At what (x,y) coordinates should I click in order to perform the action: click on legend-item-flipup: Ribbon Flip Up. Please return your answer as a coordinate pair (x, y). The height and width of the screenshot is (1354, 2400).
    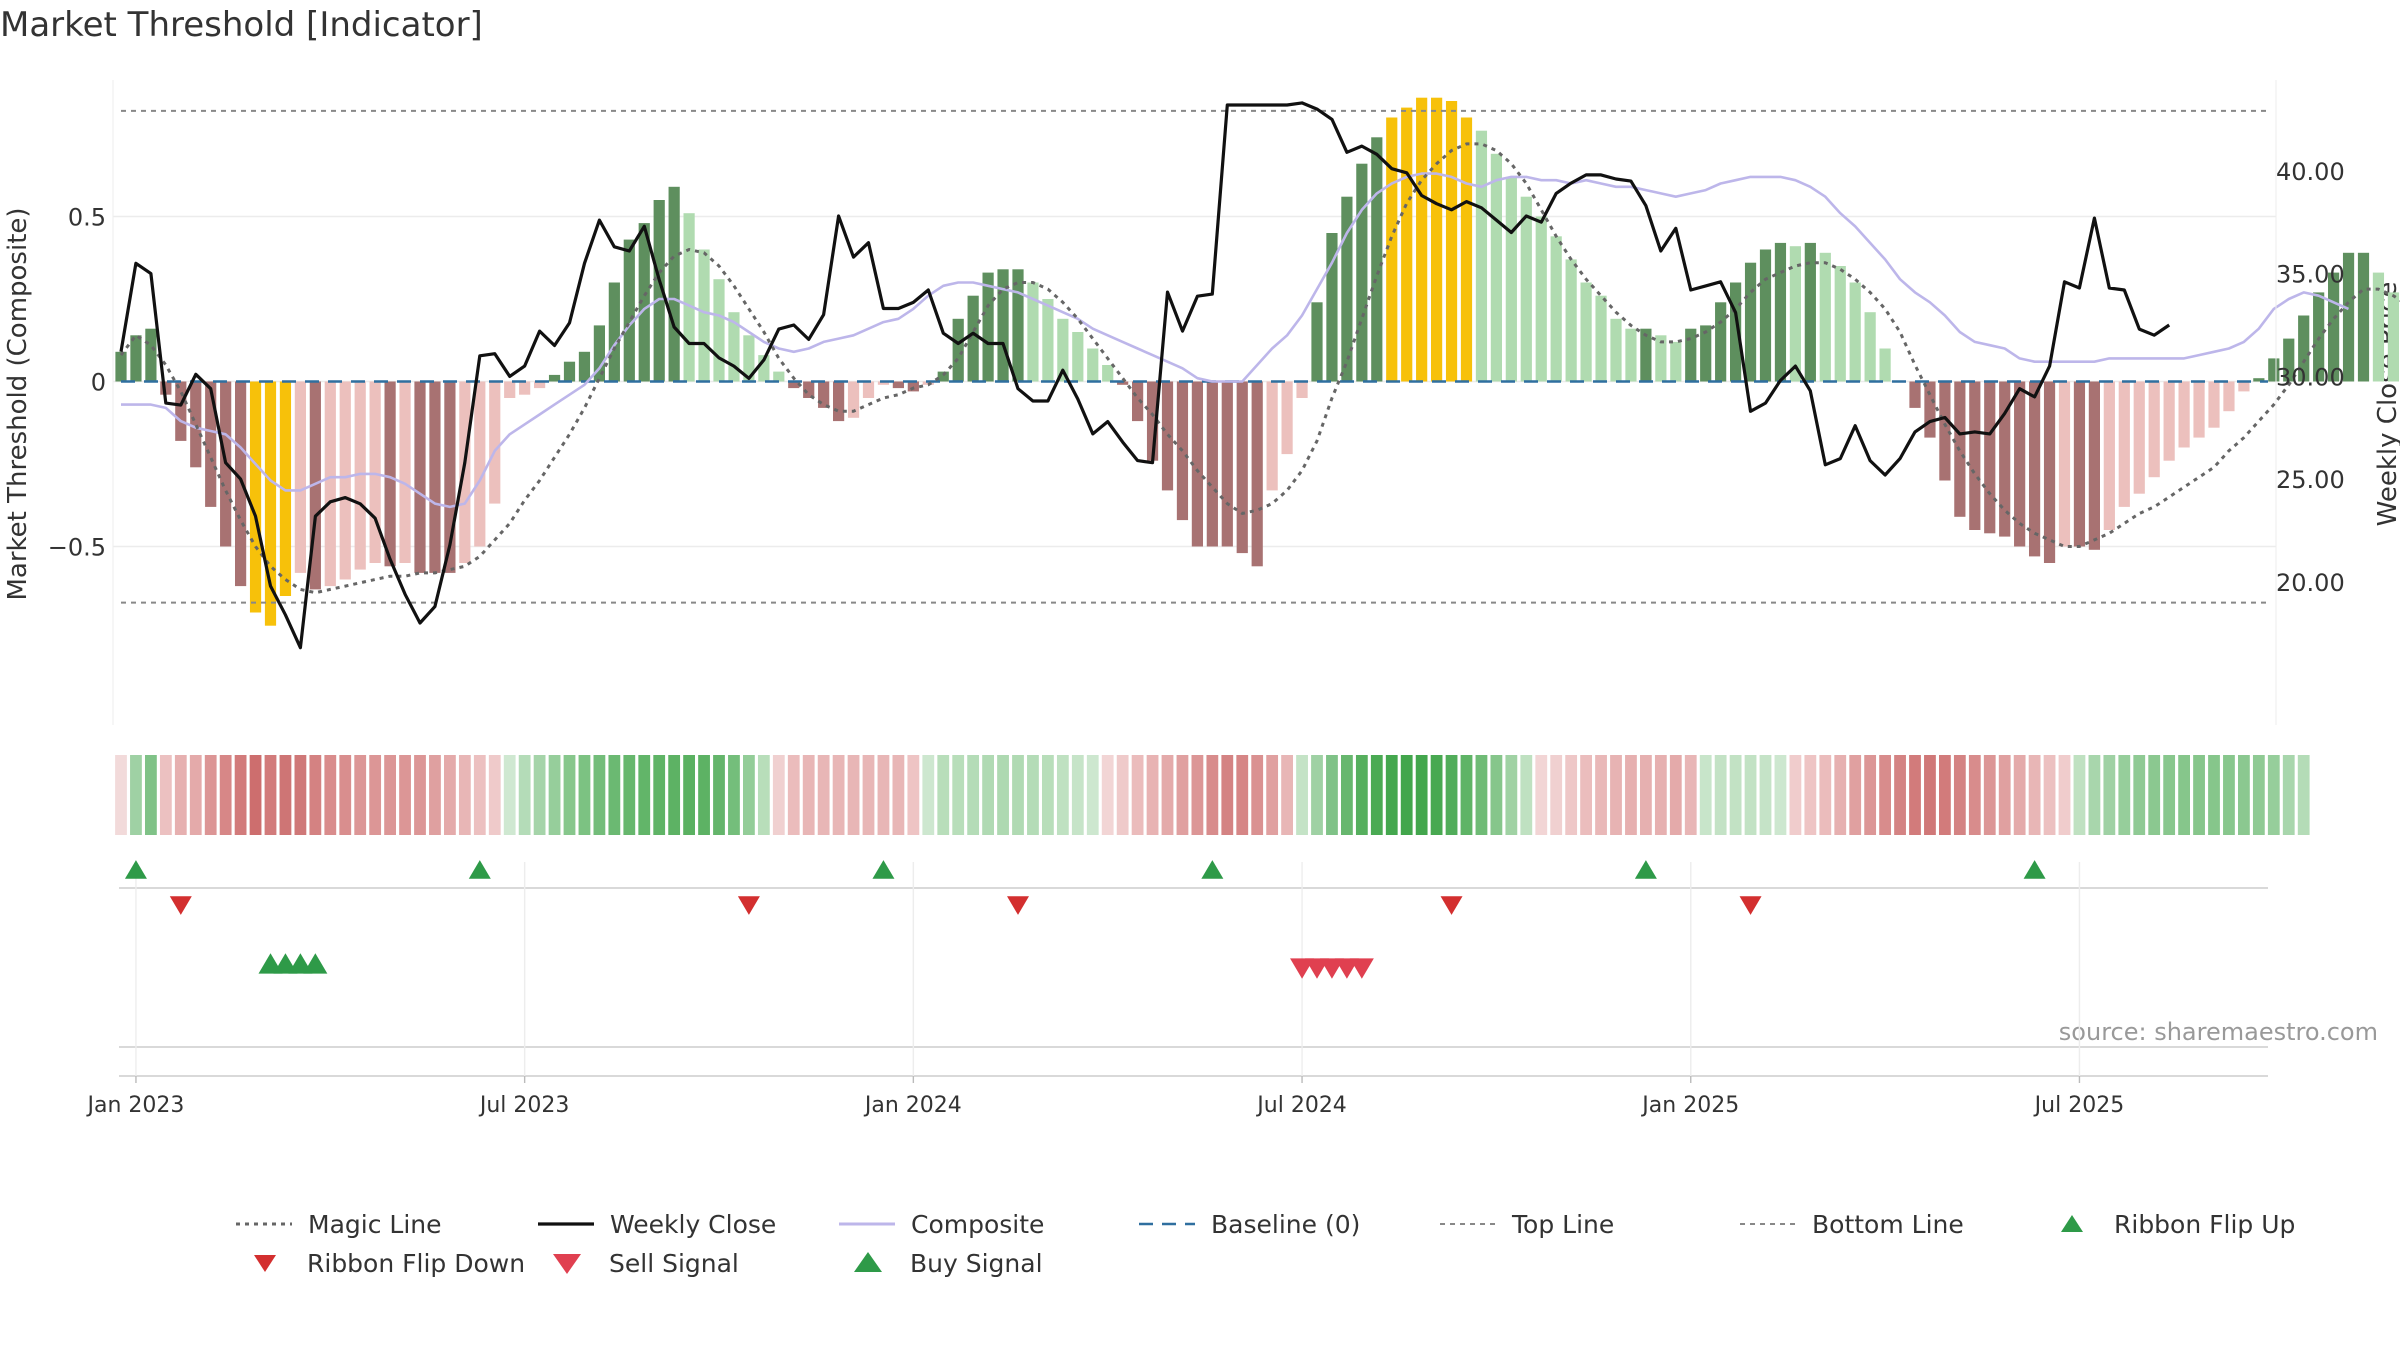
    Looking at the image, I should click on (2178, 1224).